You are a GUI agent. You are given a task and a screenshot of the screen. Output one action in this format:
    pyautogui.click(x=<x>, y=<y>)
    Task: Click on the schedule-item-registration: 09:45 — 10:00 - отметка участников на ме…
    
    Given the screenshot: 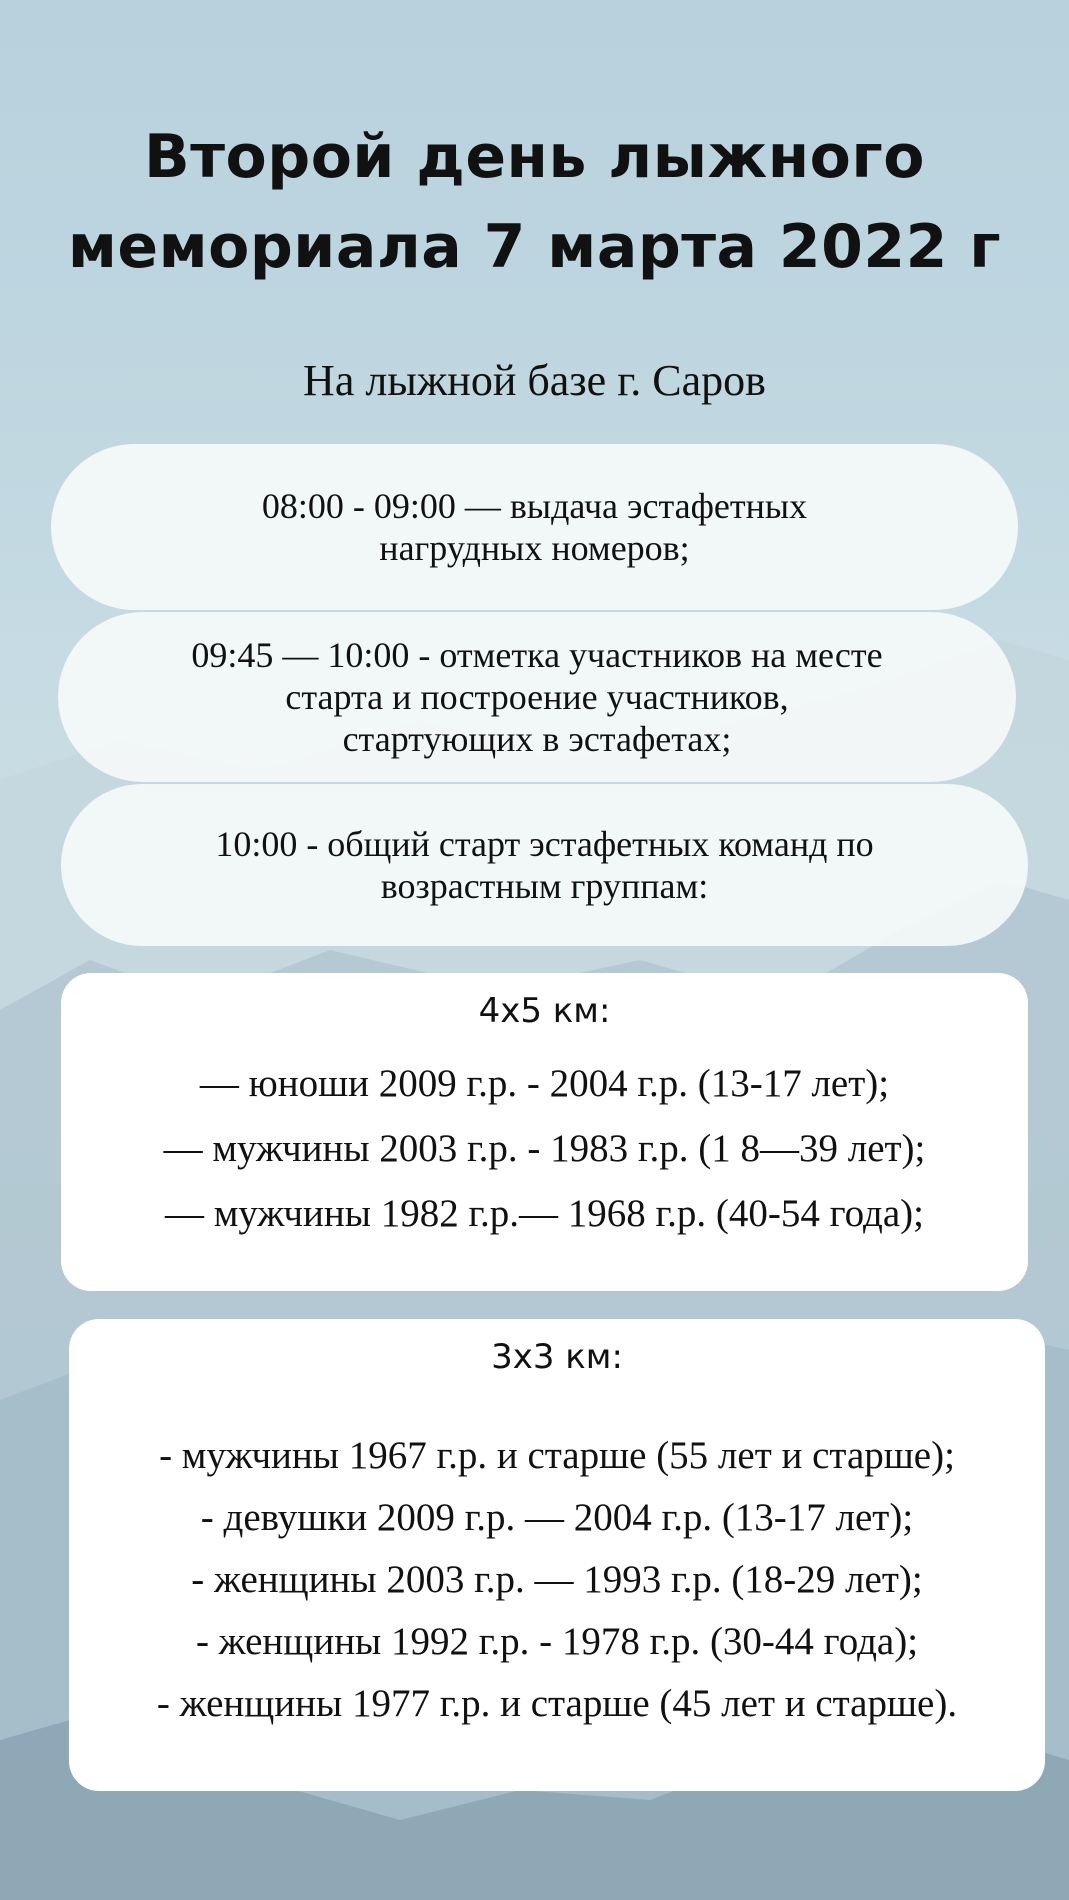 What is the action you would take?
    pyautogui.click(x=537, y=697)
    